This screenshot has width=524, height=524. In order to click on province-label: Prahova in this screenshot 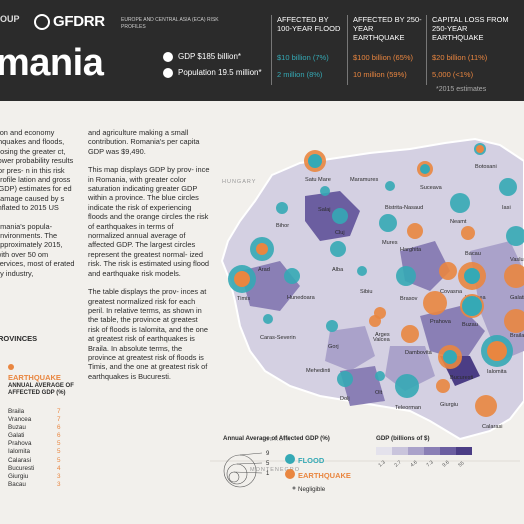, I will do `click(441, 322)`.